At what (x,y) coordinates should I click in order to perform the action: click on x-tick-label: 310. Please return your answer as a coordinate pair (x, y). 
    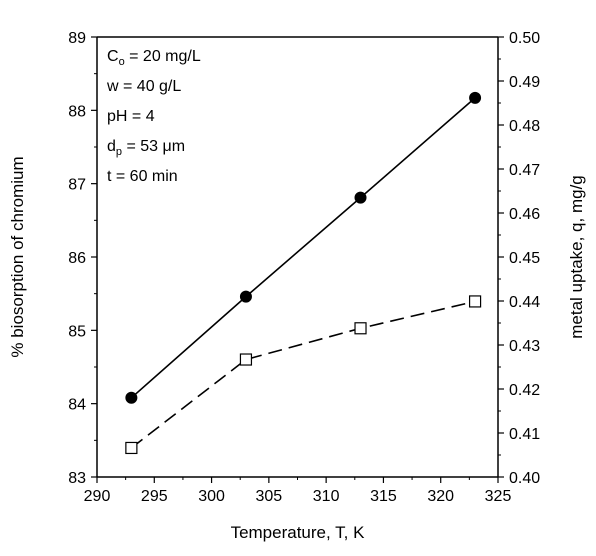
    Looking at the image, I should click on (326, 496).